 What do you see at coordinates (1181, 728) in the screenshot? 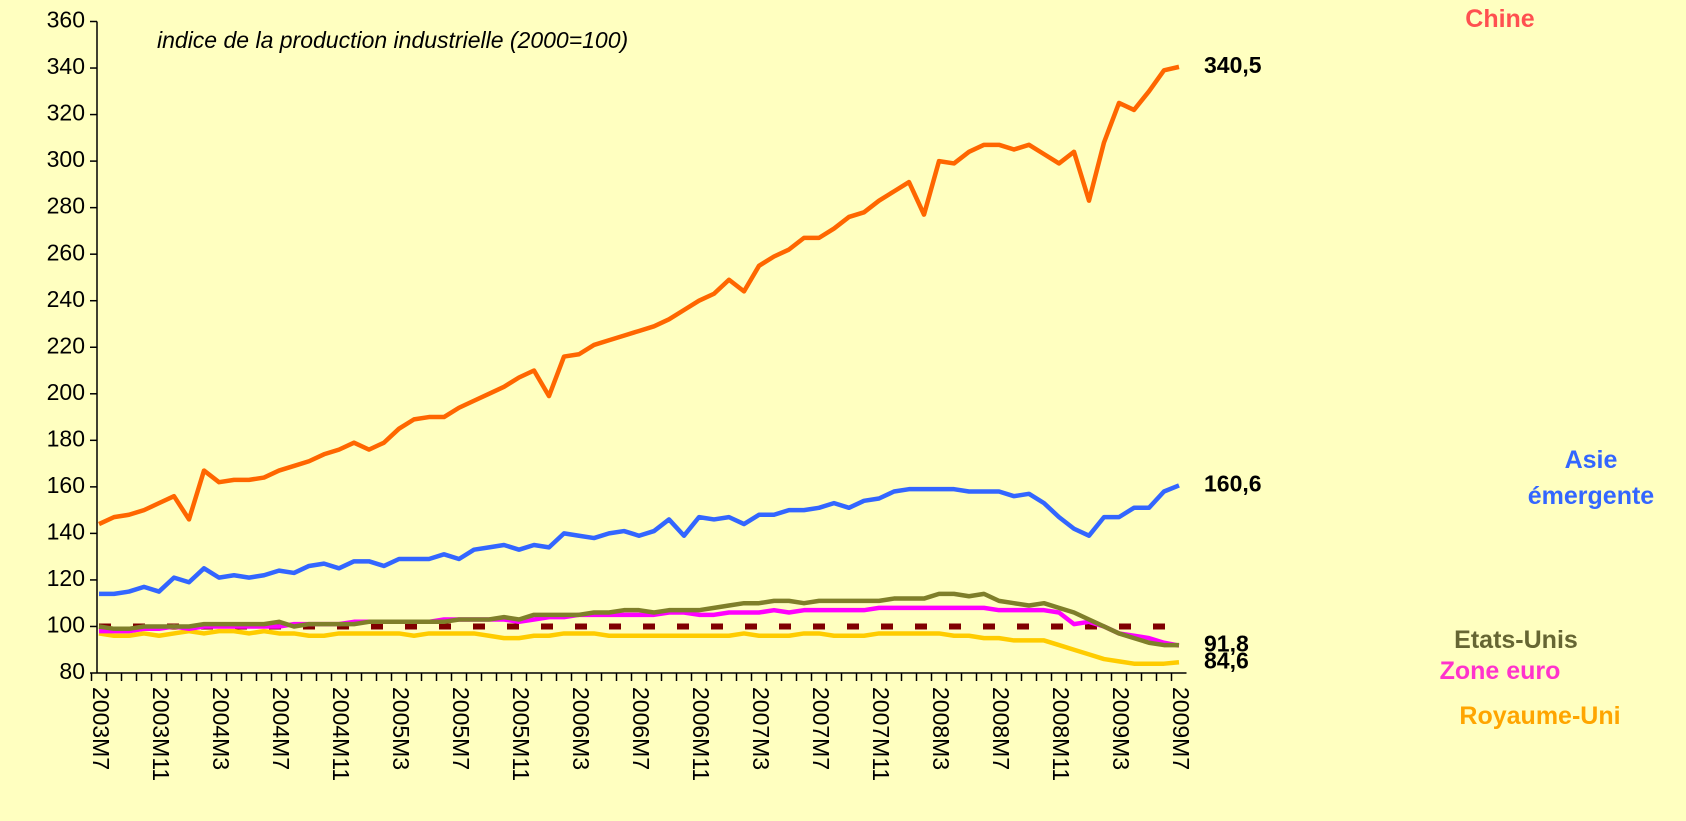
I see `x-tick-label: 2009M7` at bounding box center [1181, 728].